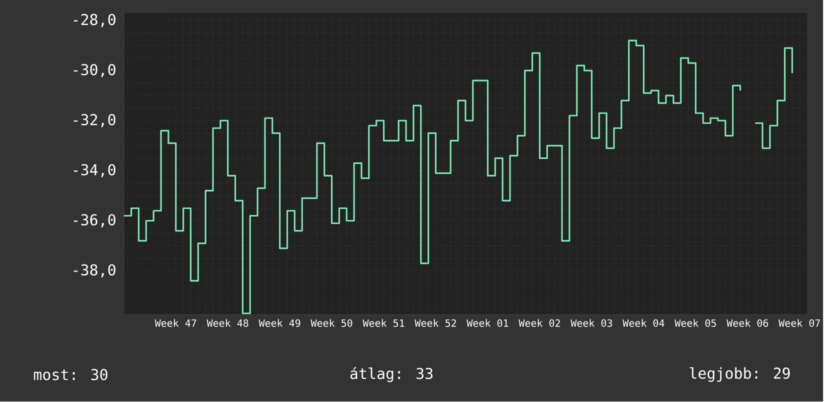  What do you see at coordinates (747, 323) in the screenshot?
I see `x-tick-label: Week 06` at bounding box center [747, 323].